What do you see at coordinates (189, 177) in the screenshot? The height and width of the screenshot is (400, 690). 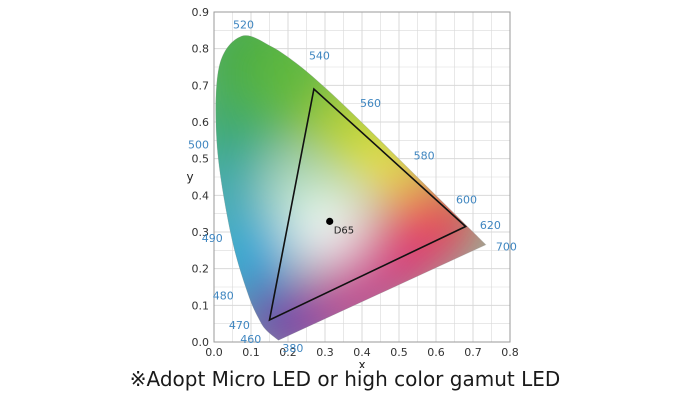 I see `y-axis-label: y` at bounding box center [189, 177].